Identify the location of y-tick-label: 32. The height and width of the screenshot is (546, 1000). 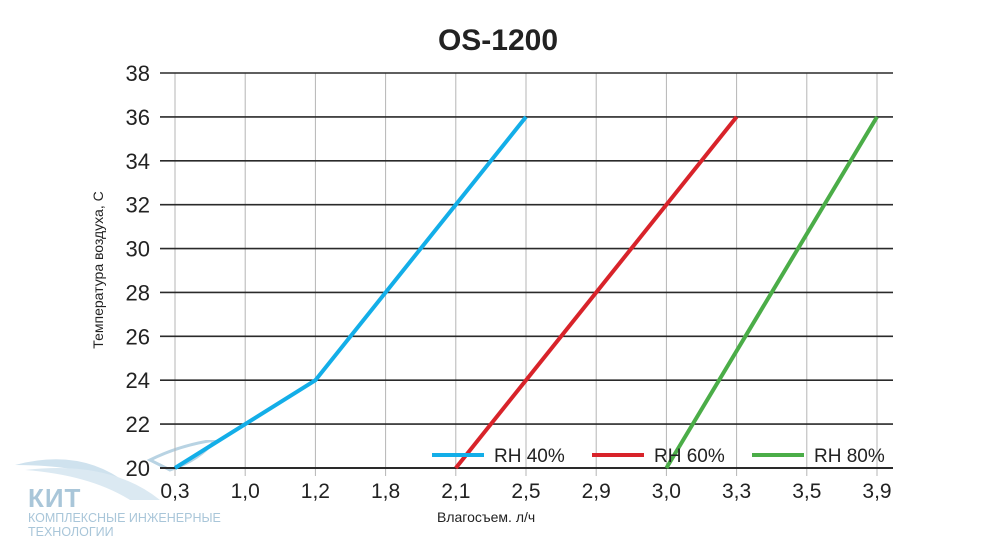
(138, 205).